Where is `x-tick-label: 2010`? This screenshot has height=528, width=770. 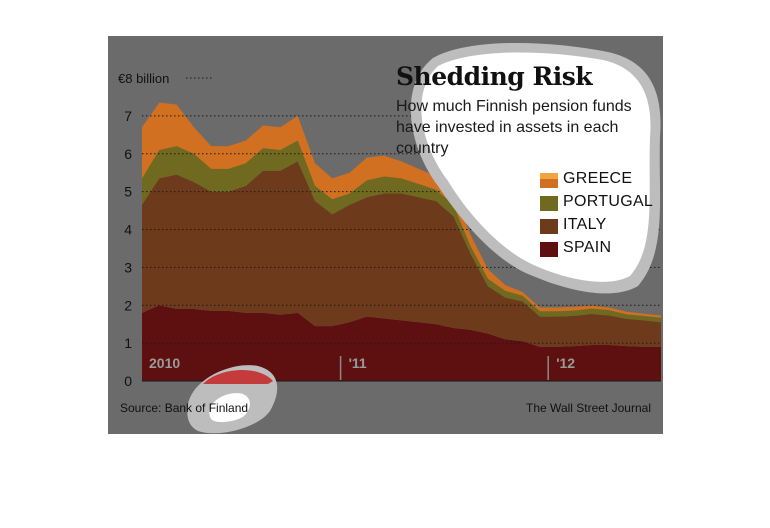 x-tick-label: 2010 is located at coordinates (164, 363).